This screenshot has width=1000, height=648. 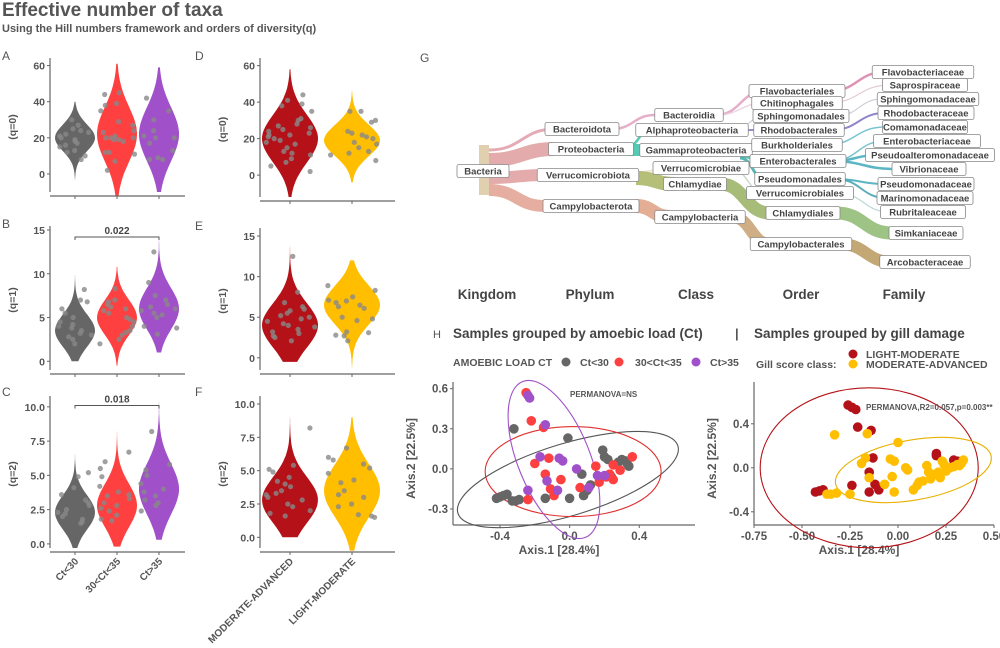 I want to click on sankey-node-gammaproteobacteria: Gammaproteobacteria, so click(x=696, y=150).